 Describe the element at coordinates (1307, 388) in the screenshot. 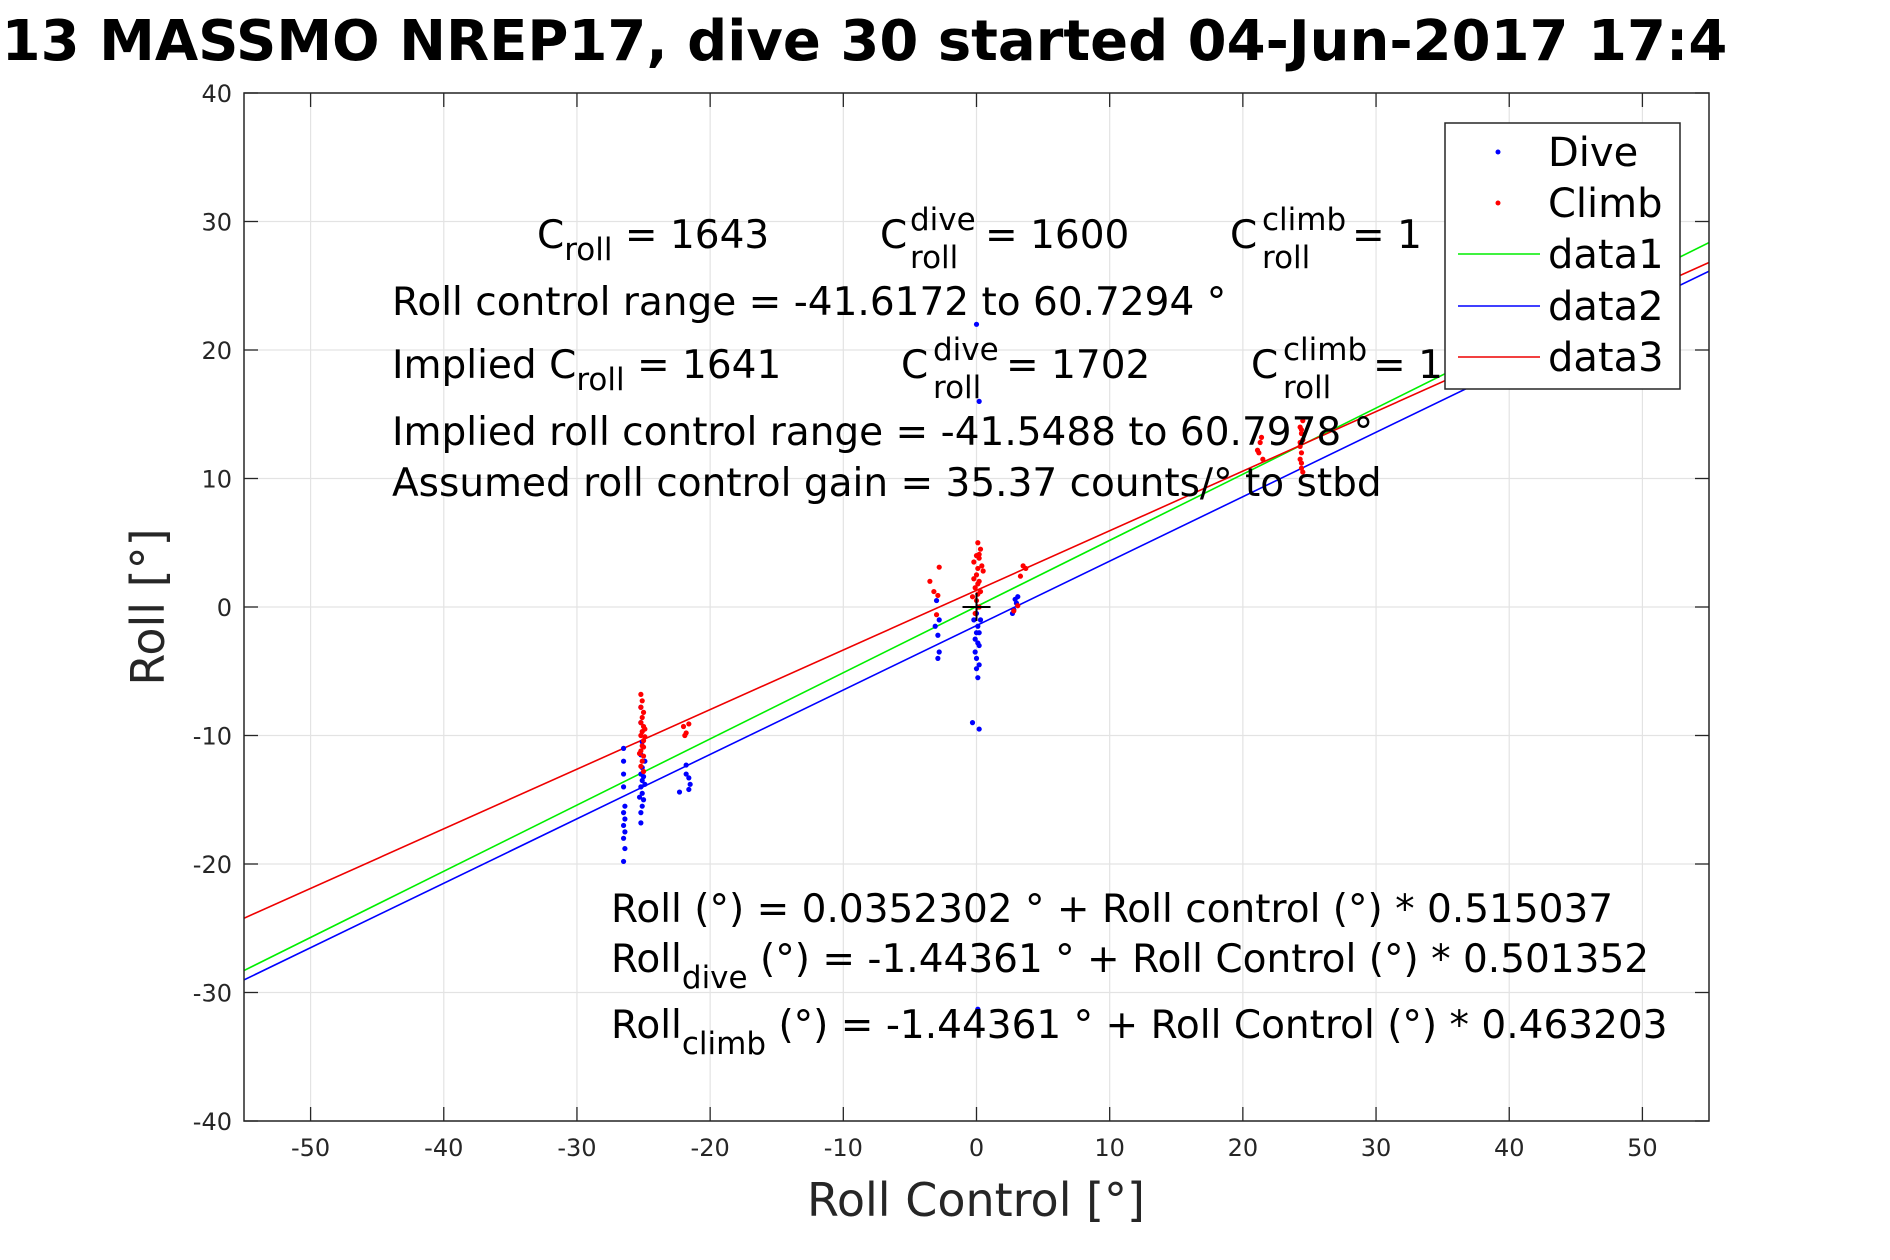

I see `annotation-implied-croll-climb-sub: roll` at that location.